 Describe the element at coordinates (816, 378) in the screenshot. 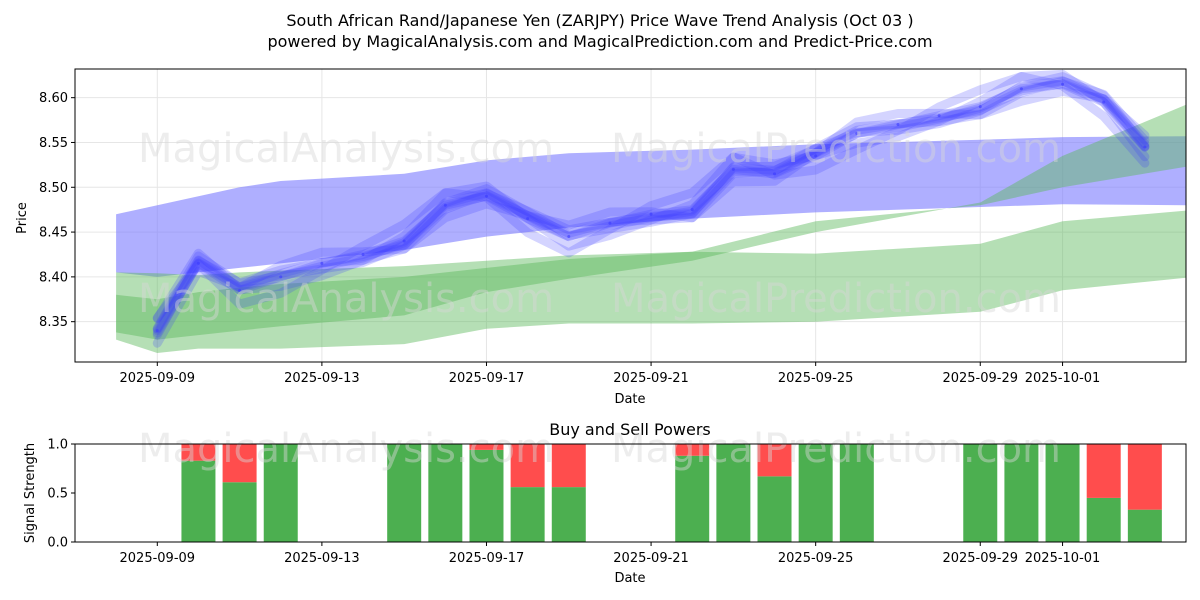

I see `price-x-tick-label: 2025-09-25` at that location.